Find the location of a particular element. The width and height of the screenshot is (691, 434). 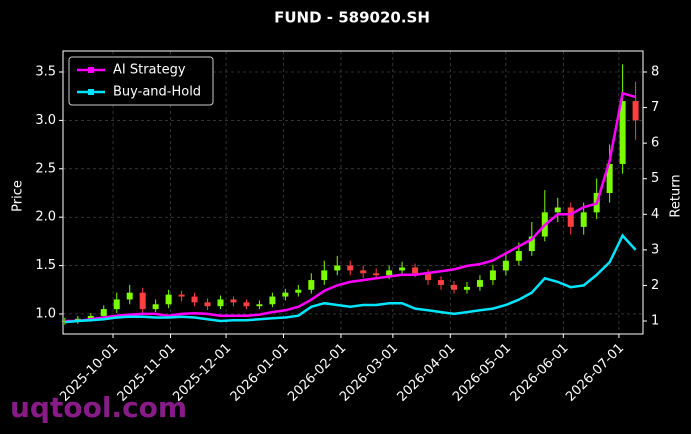

y2-tick-label: 8 is located at coordinates (655, 71).